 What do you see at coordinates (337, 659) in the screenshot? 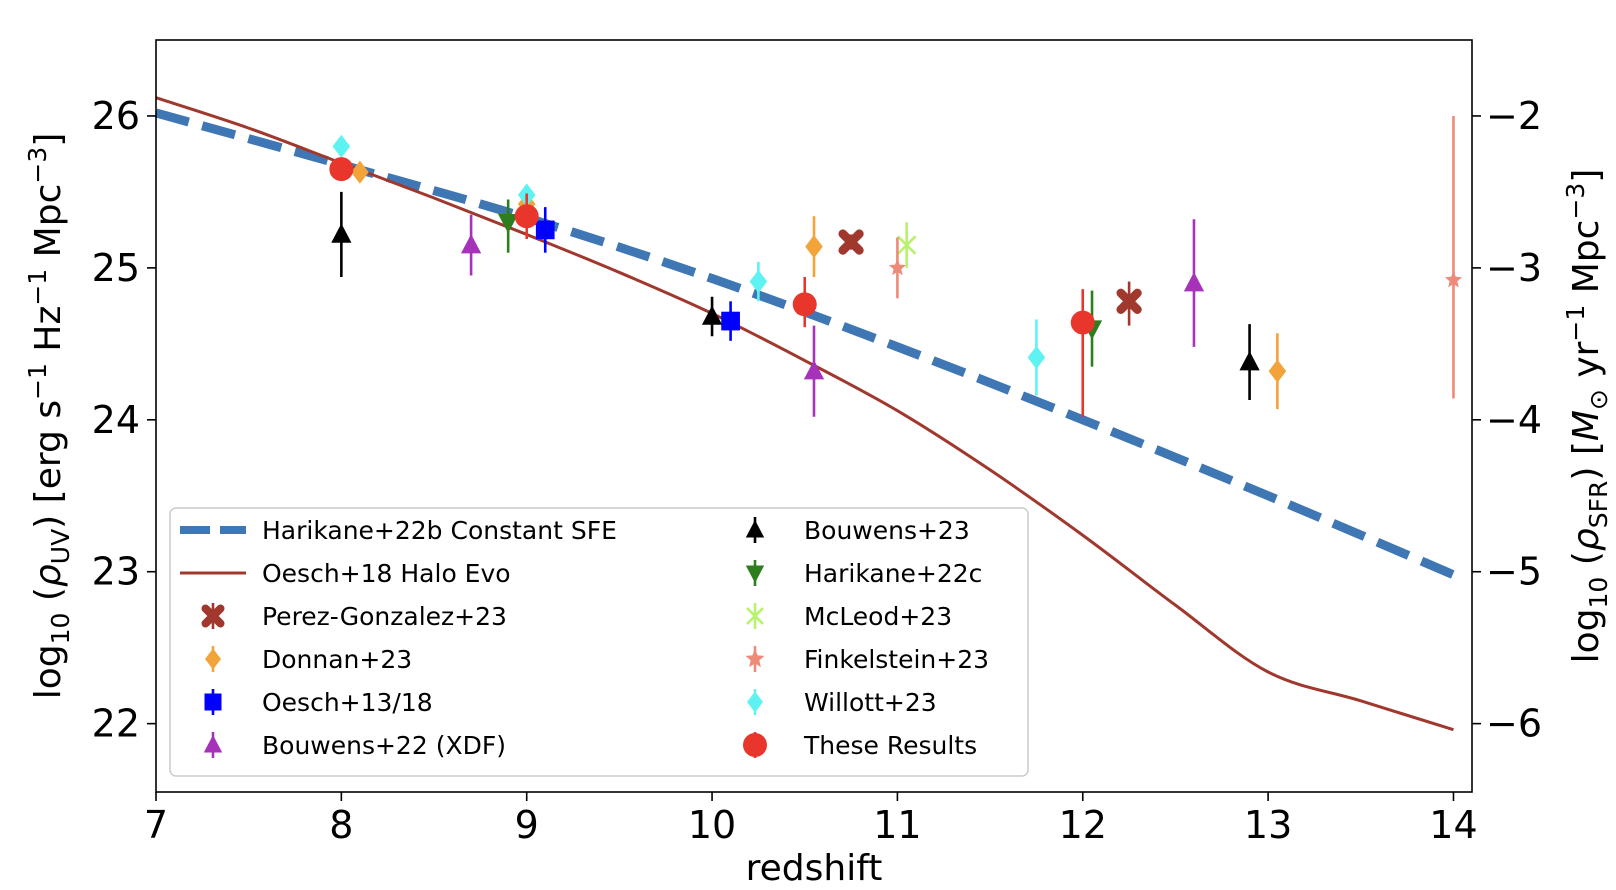
I see `legend-label-donnan-23: Donnan+23` at bounding box center [337, 659].